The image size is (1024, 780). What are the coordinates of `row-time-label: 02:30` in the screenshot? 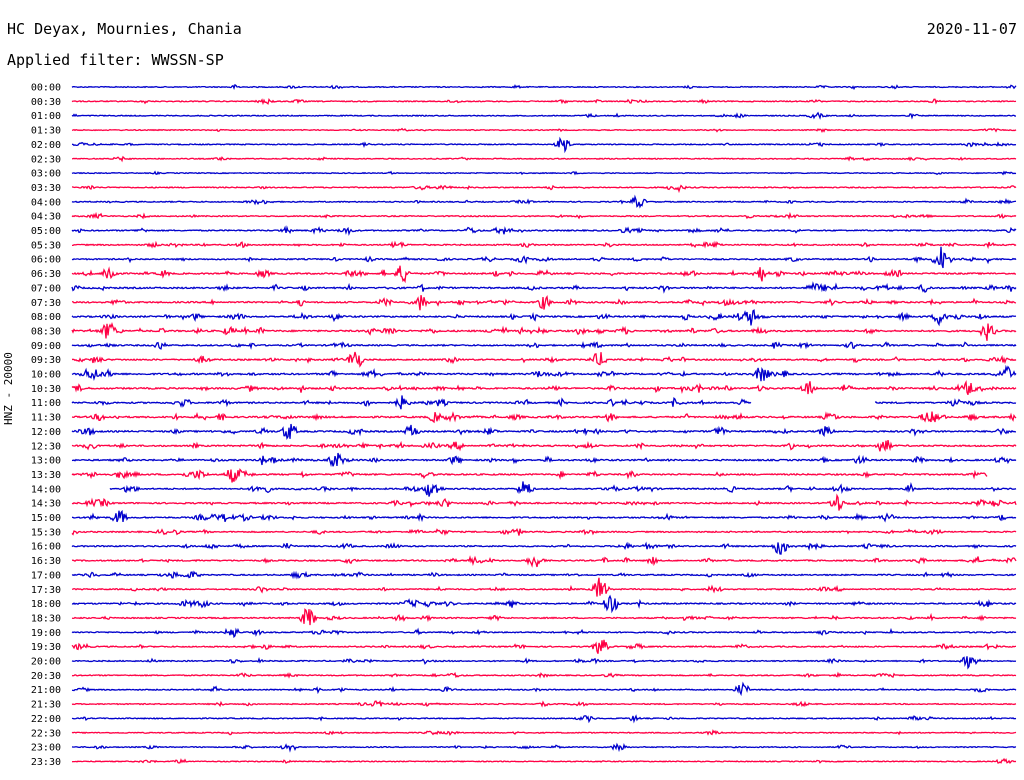 It's located at (46, 159).